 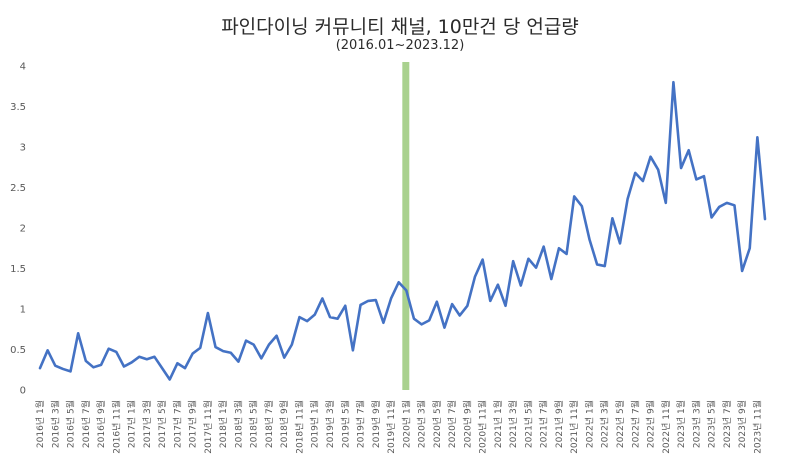 What do you see at coordinates (666, 427) in the screenshot?
I see `x-tick-label: 2022년 11월` at bounding box center [666, 427].